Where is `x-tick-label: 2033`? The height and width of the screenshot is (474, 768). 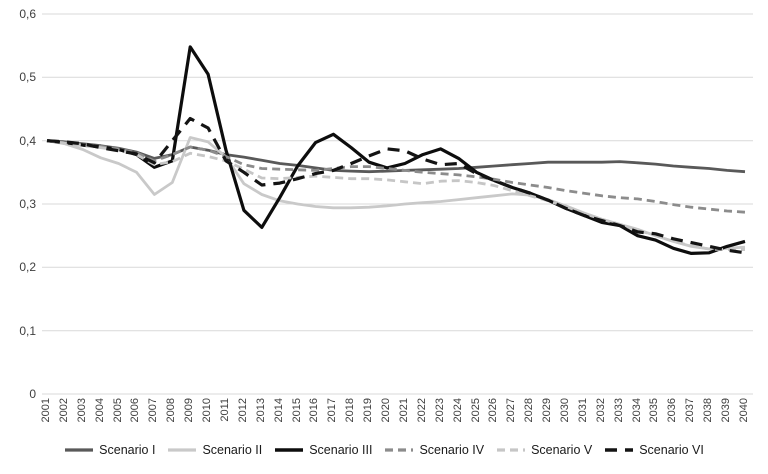
x-tick-label: 2033 is located at coordinates (618, 410).